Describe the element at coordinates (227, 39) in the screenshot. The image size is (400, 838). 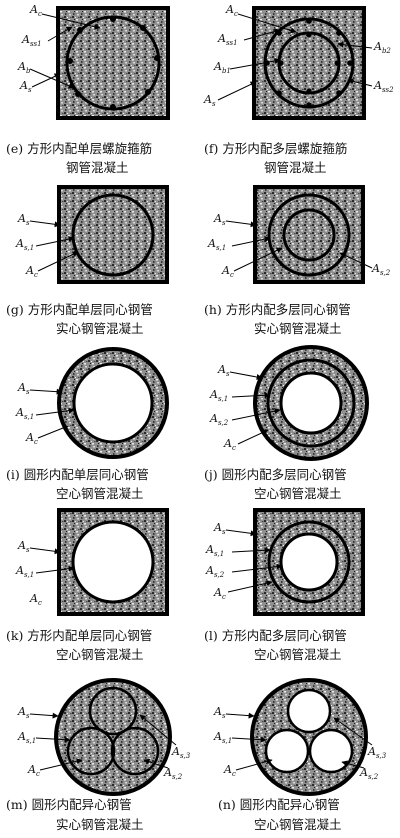
I see `label-f-ass1: Ass1` at that location.